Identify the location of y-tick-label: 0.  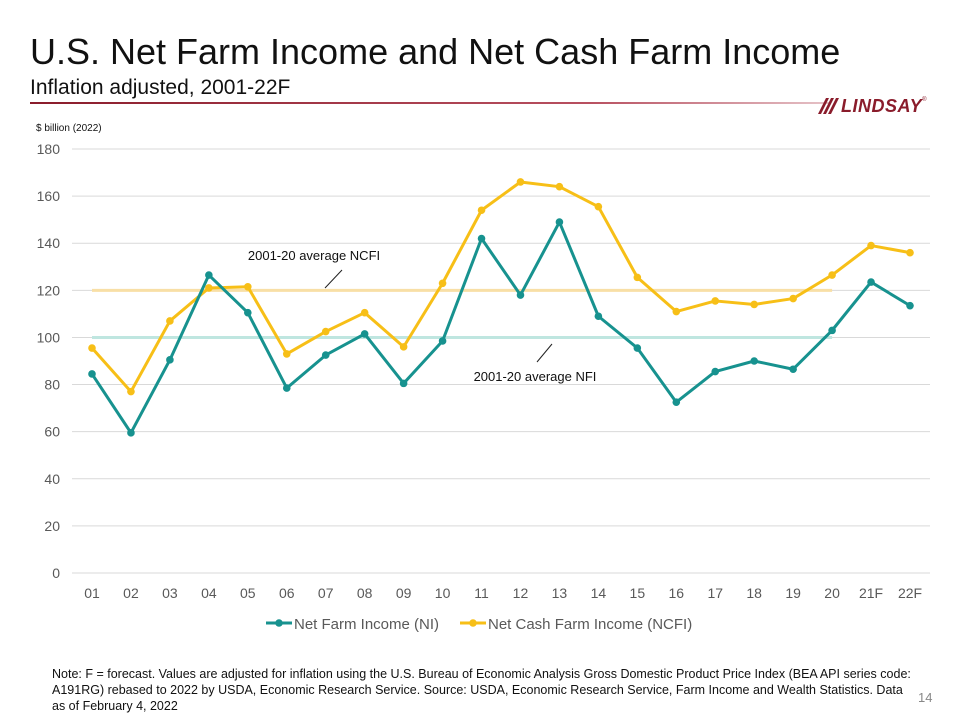
(56, 573).